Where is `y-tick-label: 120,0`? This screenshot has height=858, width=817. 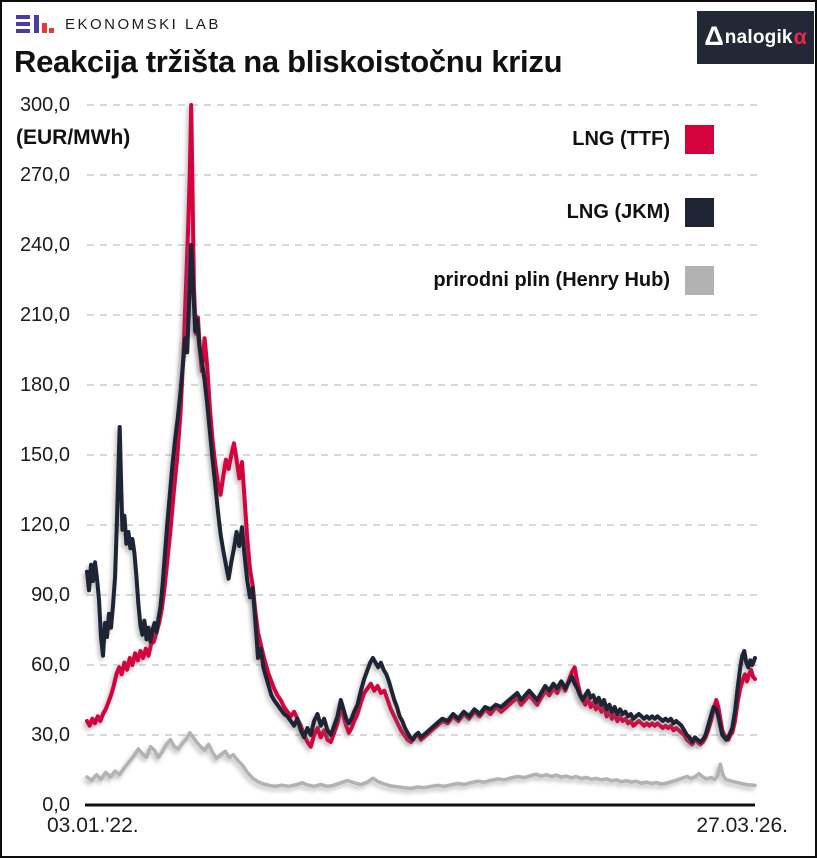
y-tick-label: 120,0 is located at coordinates (44, 525).